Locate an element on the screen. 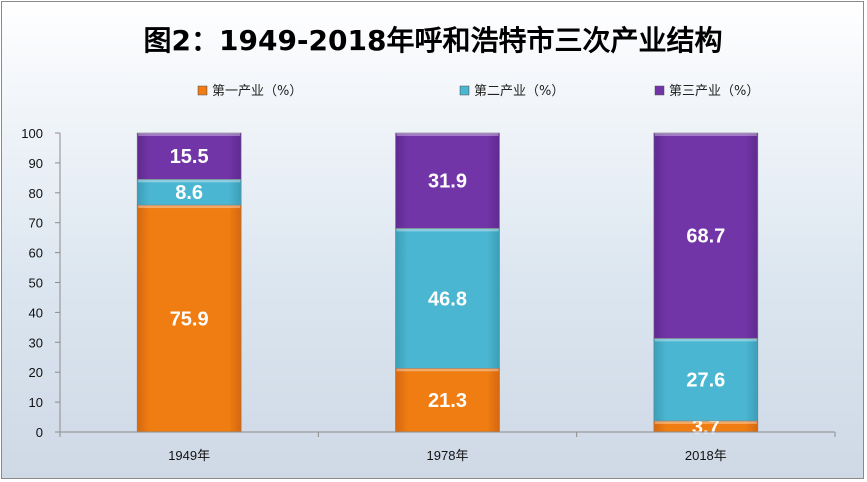  legend-label-2: 第二产业（%） is located at coordinates (519, 91).